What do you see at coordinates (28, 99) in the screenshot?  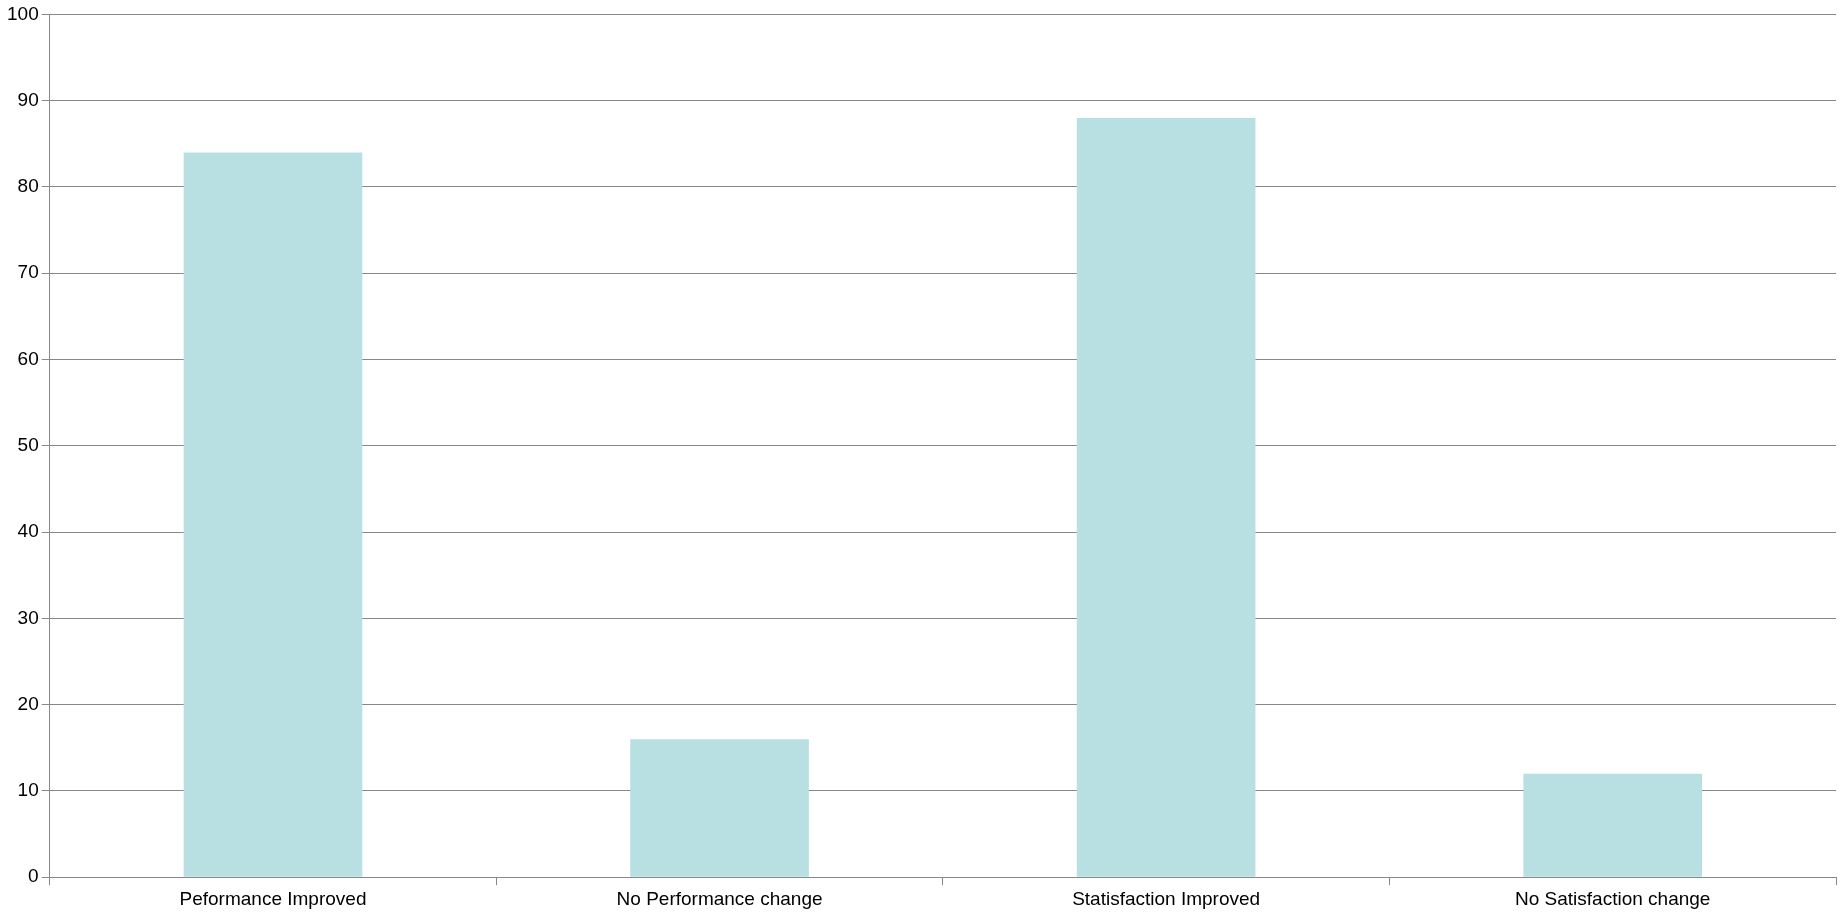 I see `y-tick-label: 90` at bounding box center [28, 99].